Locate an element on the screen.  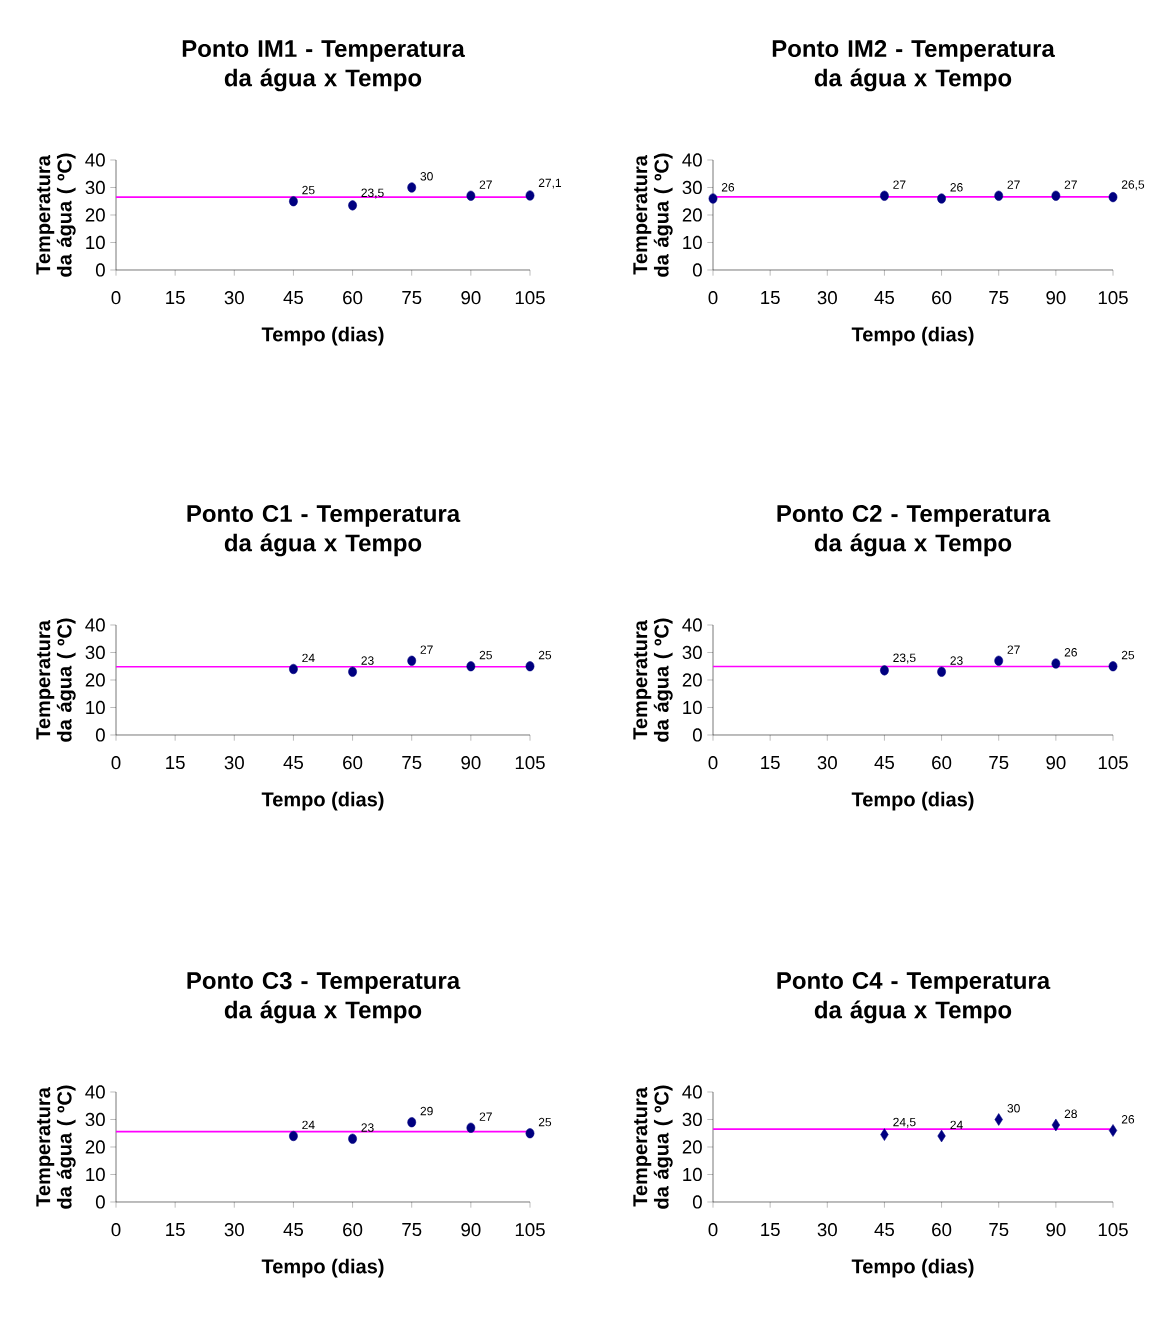
chart-title: Ponto C4 - Temperatura da água x Tempo is located at coordinates (914, 998).